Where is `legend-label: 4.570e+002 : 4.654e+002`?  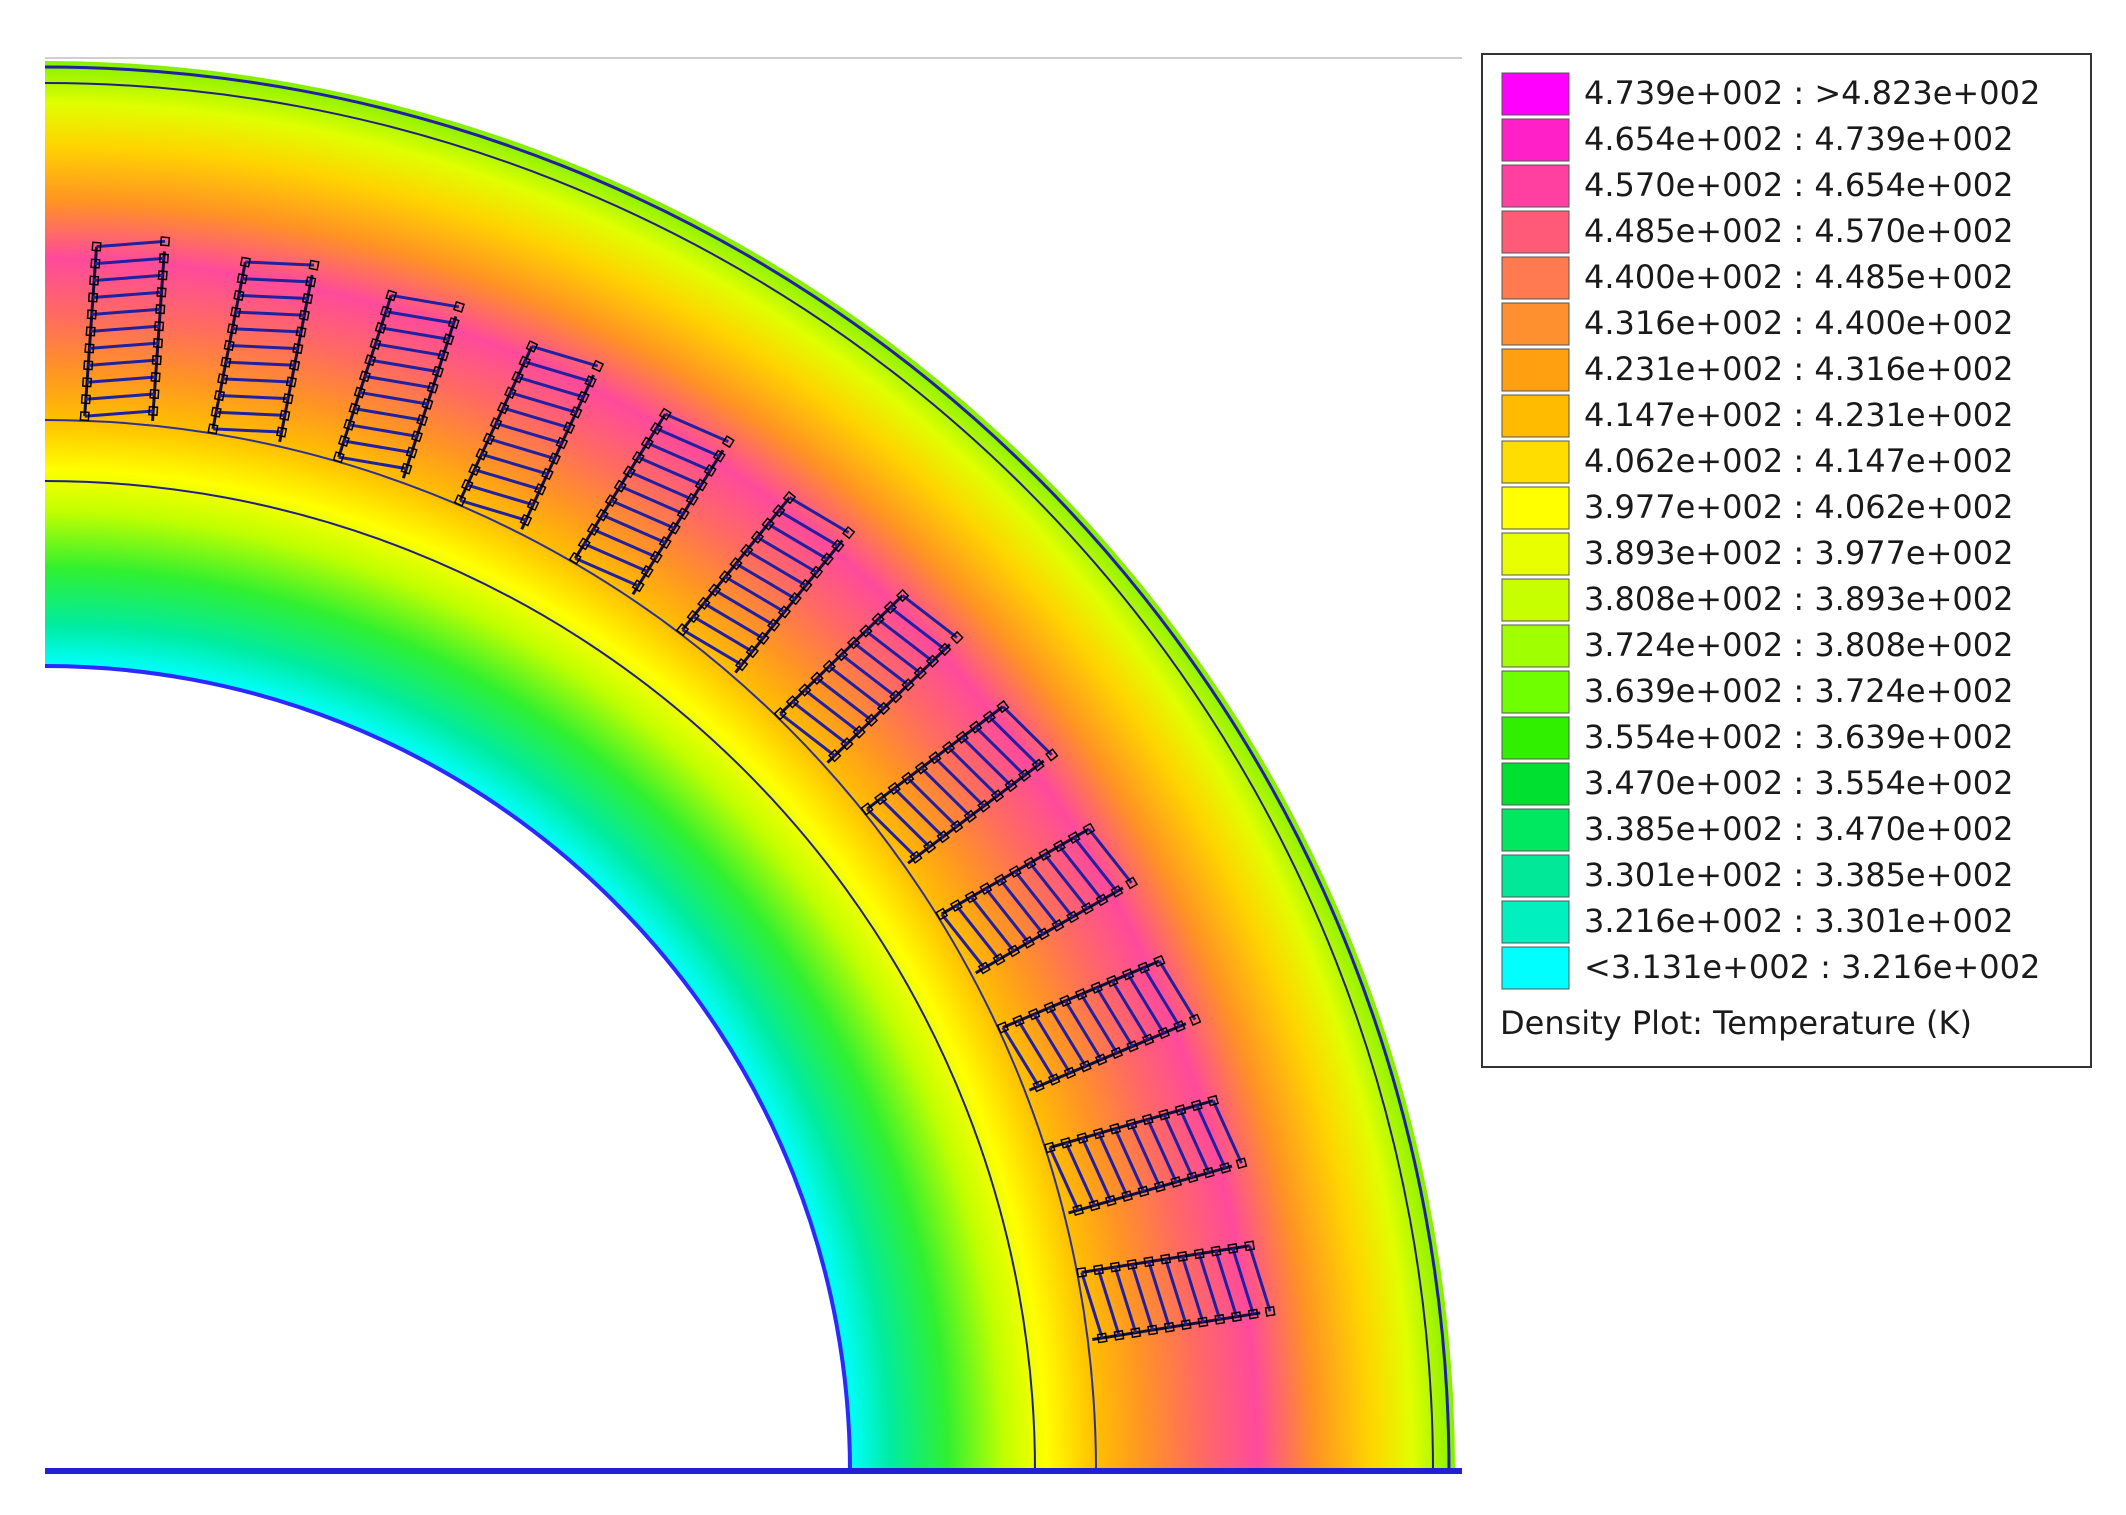
legend-label: 4.570e+002 : 4.654e+002 is located at coordinates (1799, 185).